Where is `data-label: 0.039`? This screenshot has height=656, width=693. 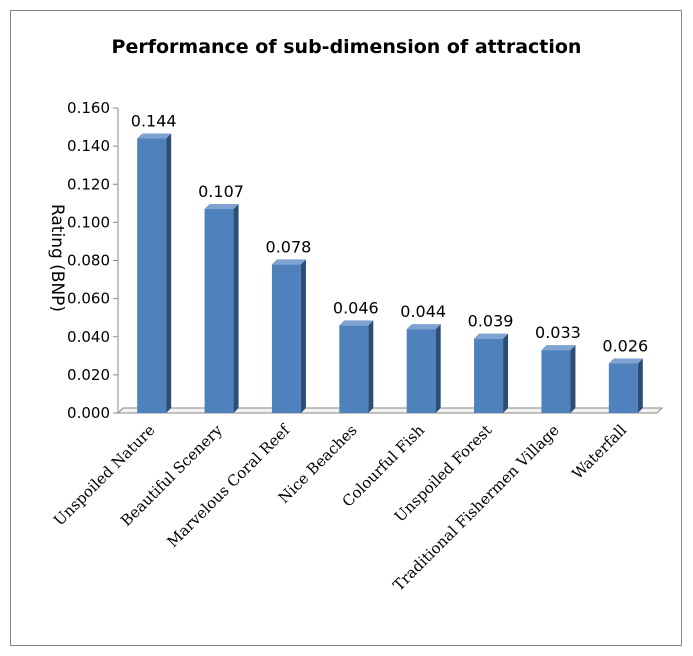 data-label: 0.039 is located at coordinates (491, 321).